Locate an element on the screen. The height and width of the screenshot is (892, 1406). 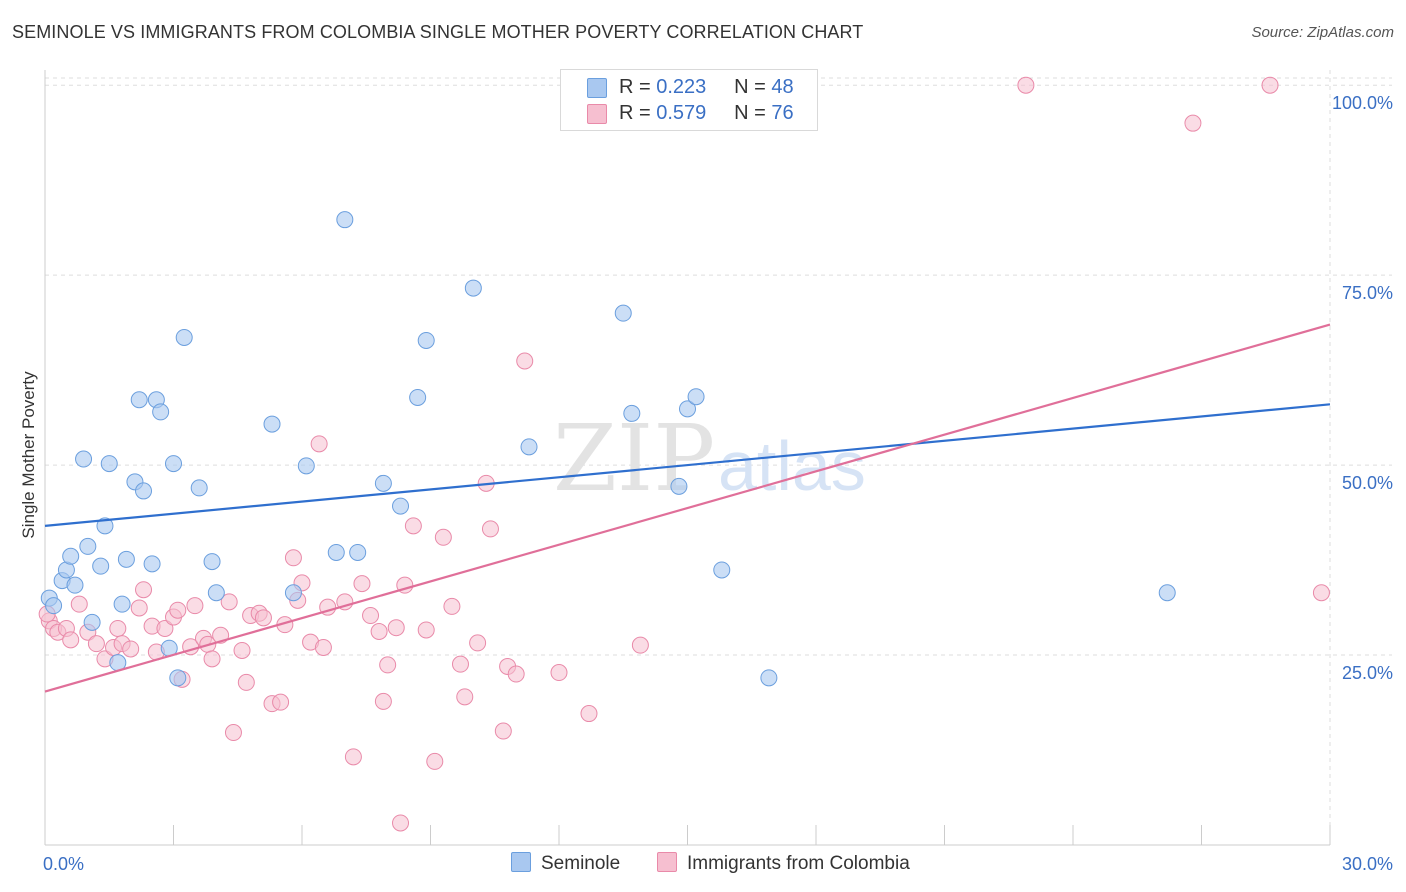
bottom-colombia-label: Immigrants from Colombia is located at coordinates (798, 863).